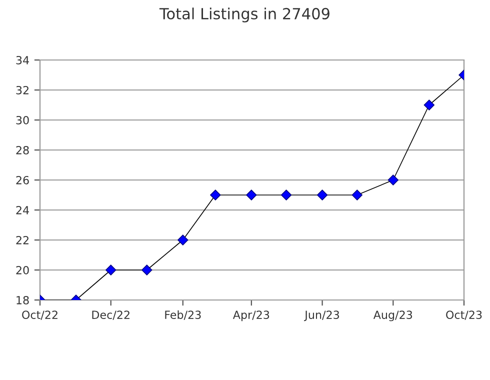 This screenshot has height=380, width=490. What do you see at coordinates (22, 180) in the screenshot?
I see `y-tick-label: 26` at bounding box center [22, 180].